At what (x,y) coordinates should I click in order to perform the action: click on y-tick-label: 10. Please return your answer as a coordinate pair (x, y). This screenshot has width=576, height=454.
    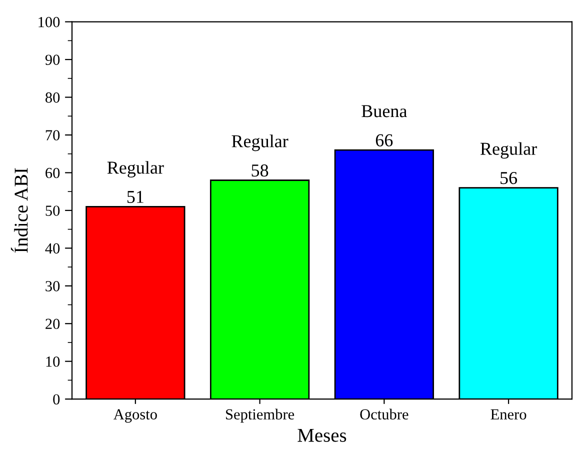
    Looking at the image, I should click on (53, 361).